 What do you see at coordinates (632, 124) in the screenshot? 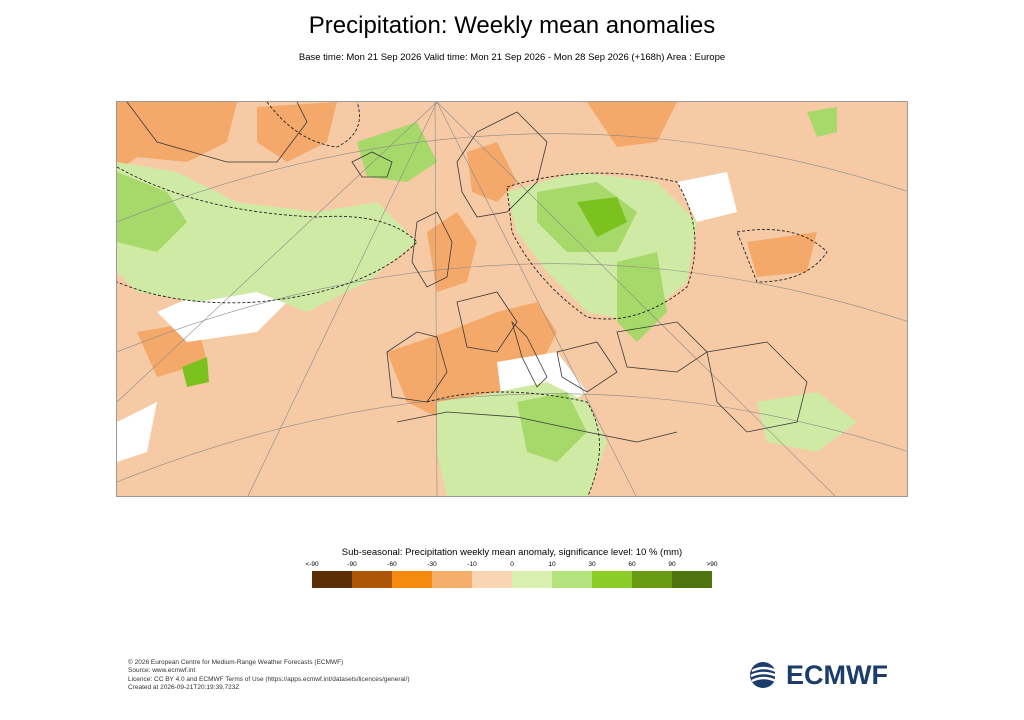
I see `dry-patch-barents` at bounding box center [632, 124].